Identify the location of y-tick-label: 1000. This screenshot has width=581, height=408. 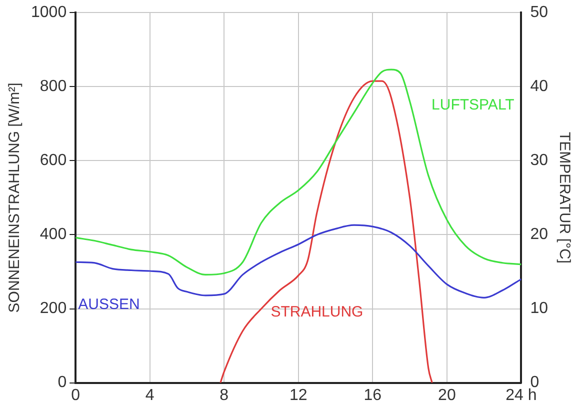
(49, 13).